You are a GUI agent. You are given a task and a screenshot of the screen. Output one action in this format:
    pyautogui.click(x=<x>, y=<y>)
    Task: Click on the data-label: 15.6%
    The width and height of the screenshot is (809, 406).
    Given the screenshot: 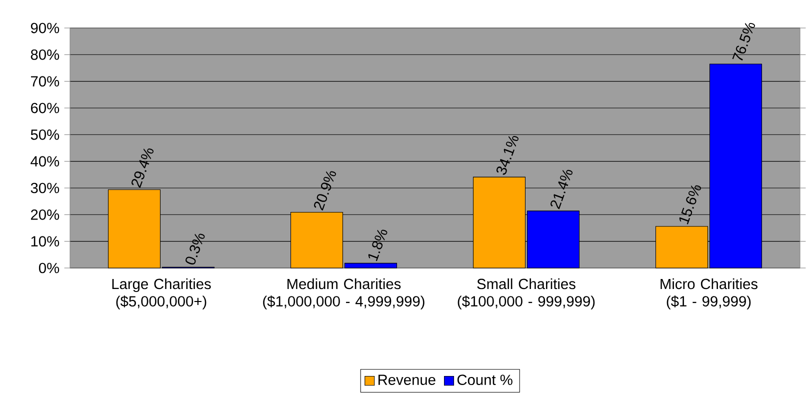 What is the action you would take?
    pyautogui.click(x=690, y=204)
    